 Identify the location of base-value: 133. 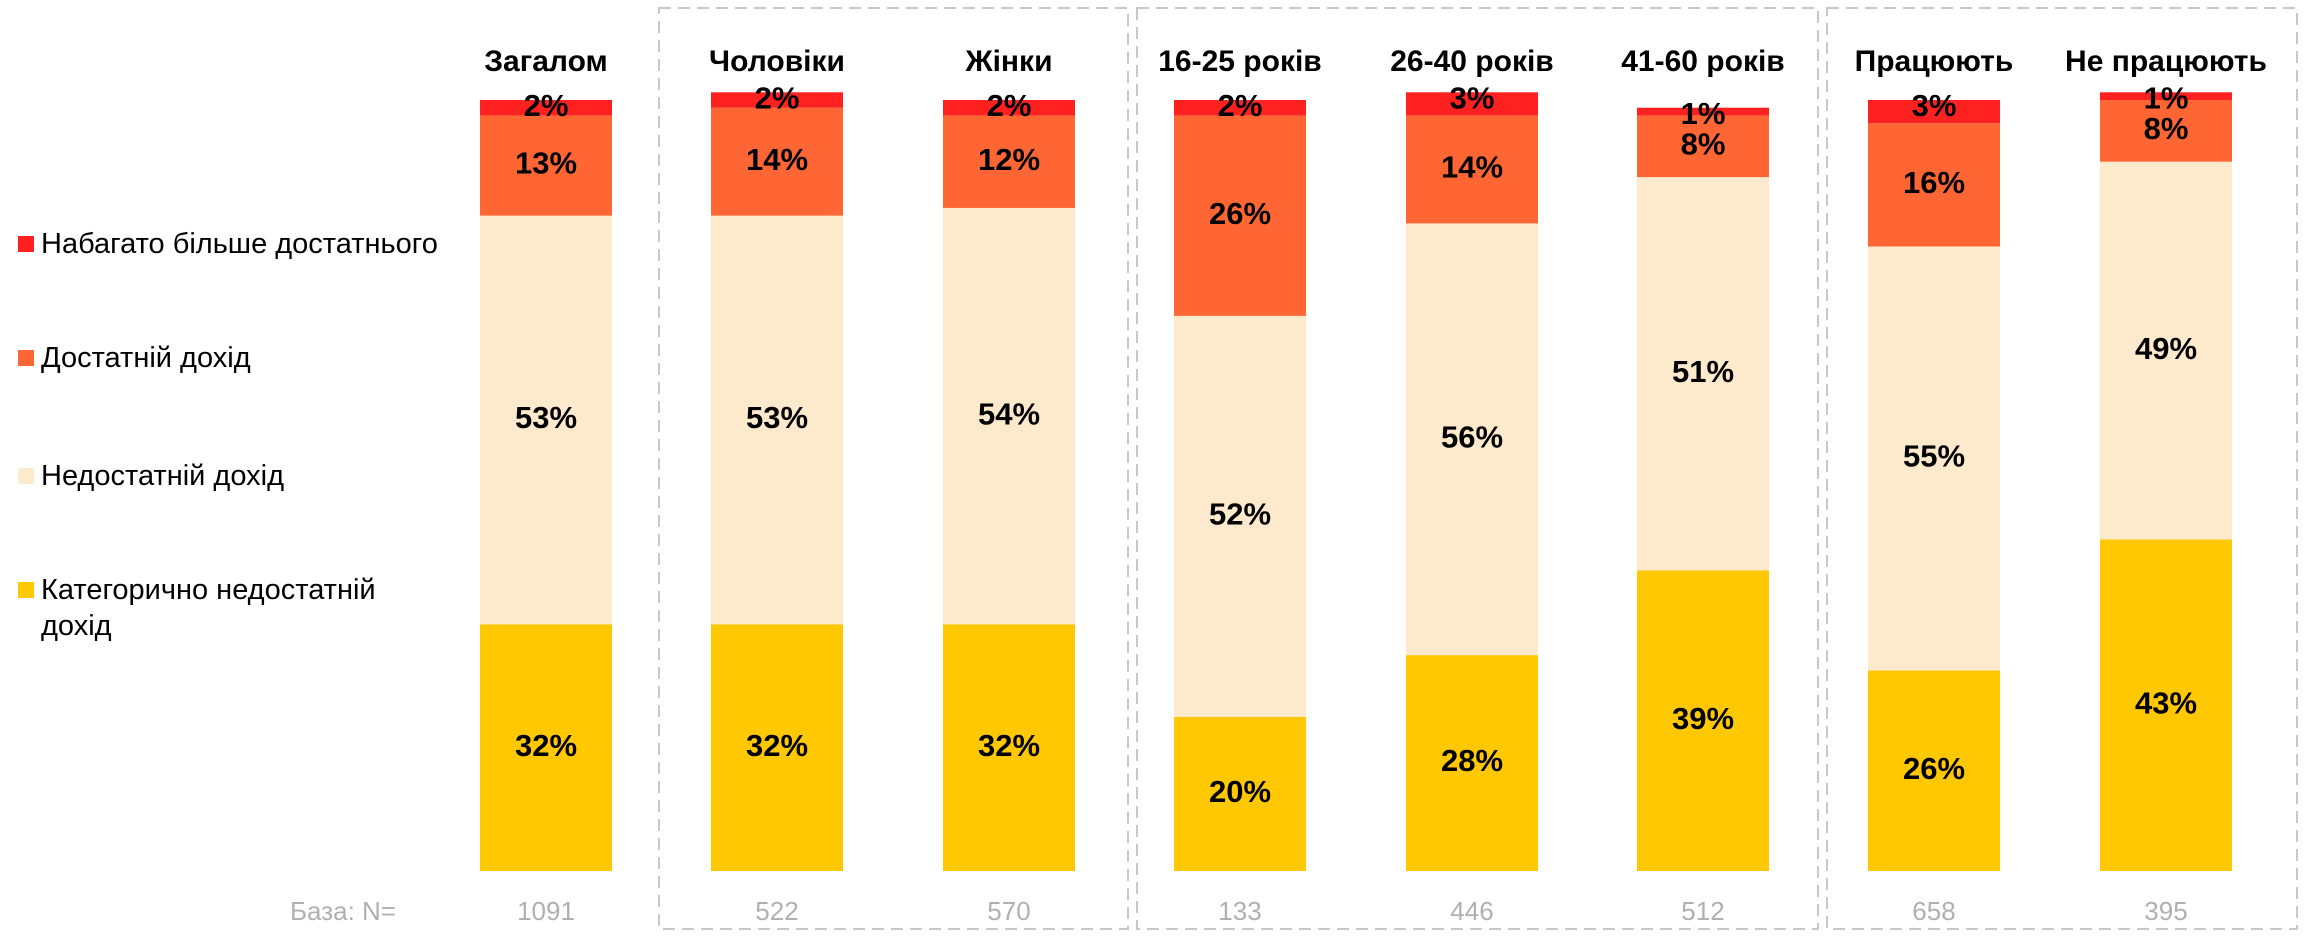
(1239, 911).